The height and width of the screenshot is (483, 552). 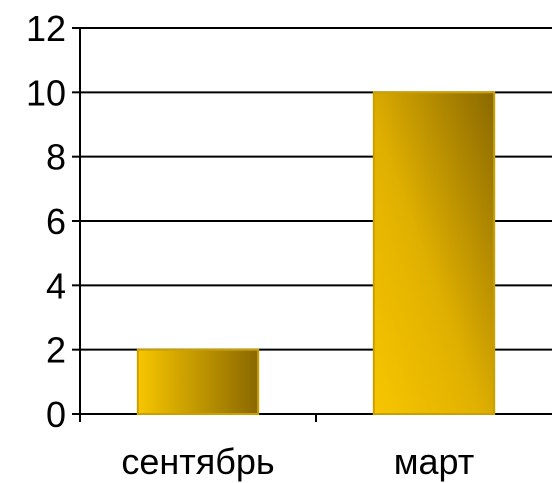 I want to click on y-tick-label: 2, so click(x=56, y=350).